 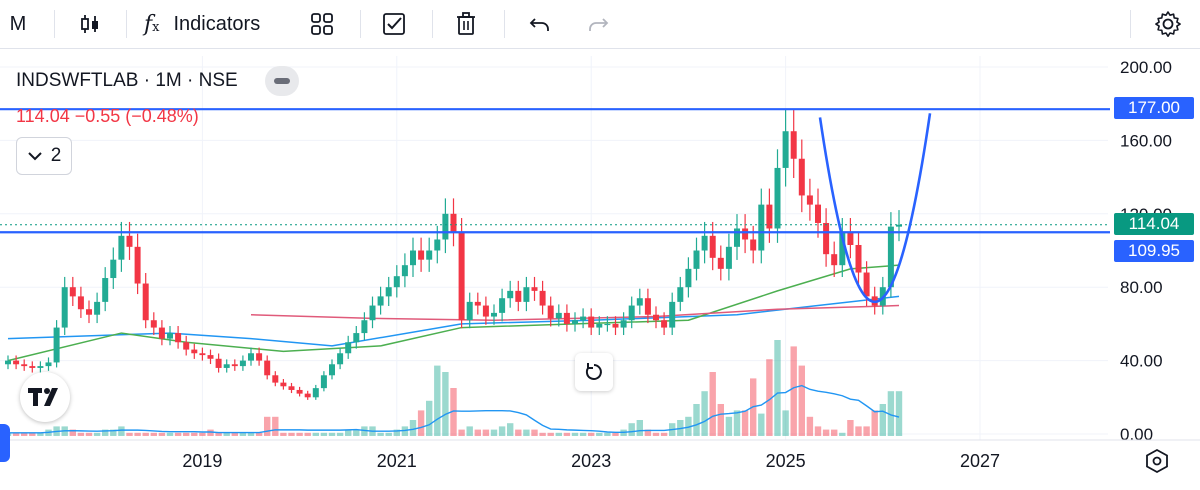 I want to click on checkbox-icon, so click(x=394, y=24).